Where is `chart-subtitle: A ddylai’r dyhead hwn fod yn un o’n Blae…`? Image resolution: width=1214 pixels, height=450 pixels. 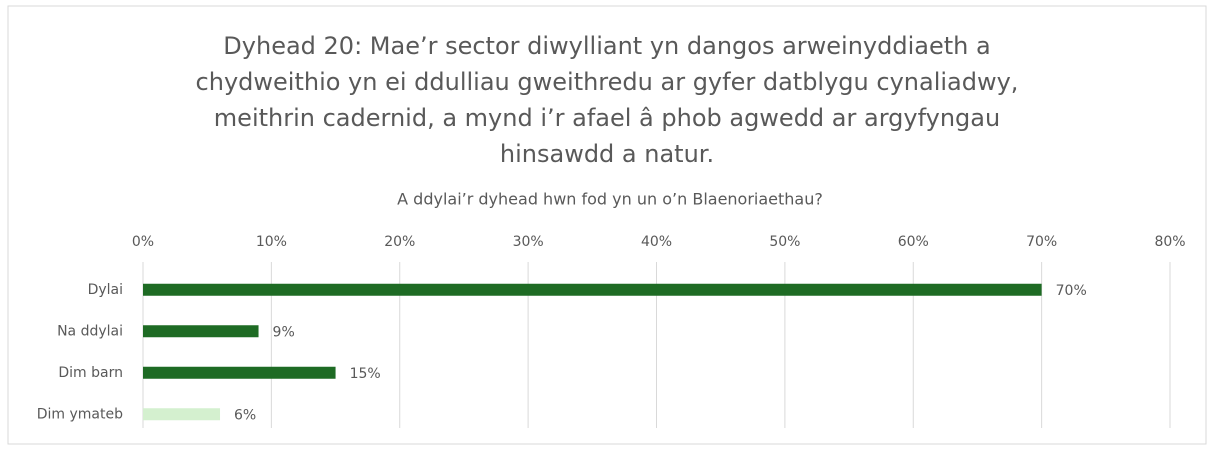 chart-subtitle: A ddylai’r dyhead hwn fod yn un o’n Blae… is located at coordinates (610, 199).